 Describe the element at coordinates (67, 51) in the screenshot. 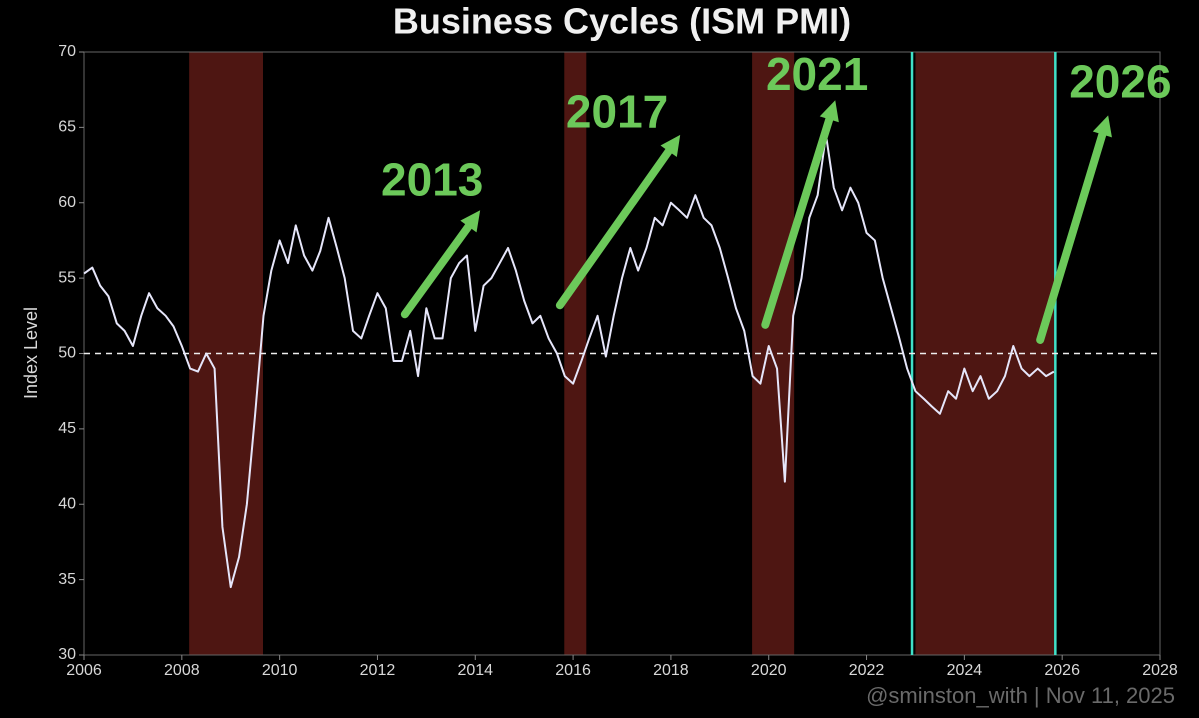

I see `y-tick-label: 70` at that location.